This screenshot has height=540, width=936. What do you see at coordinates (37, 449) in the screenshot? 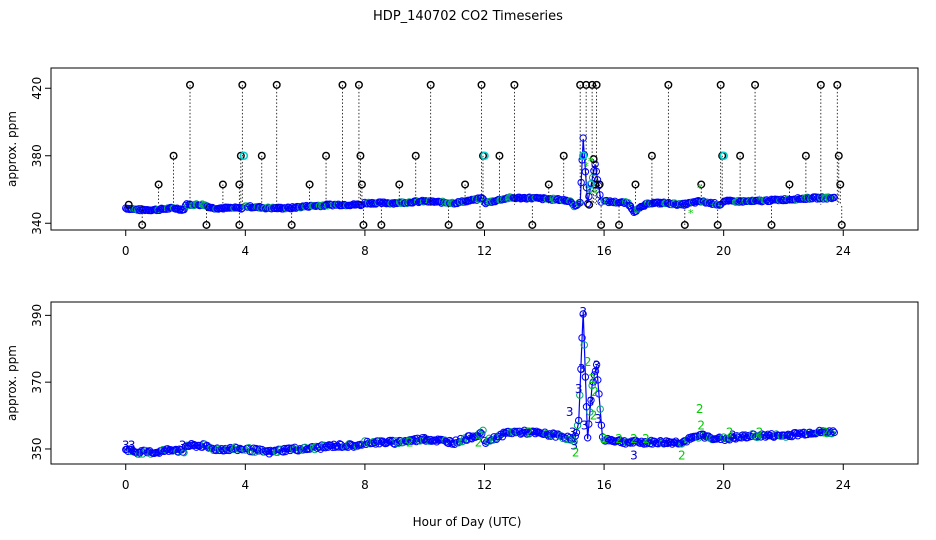
I see `y-tick-label: 350` at bounding box center [37, 449].